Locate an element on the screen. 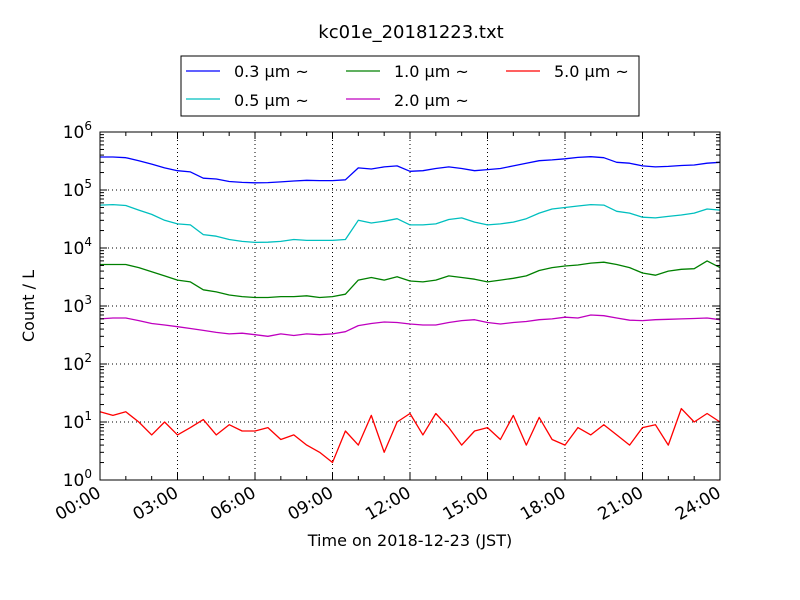 The width and height of the screenshot is (800, 600). legend-label-1: 0.5 μm ~ is located at coordinates (271, 100).